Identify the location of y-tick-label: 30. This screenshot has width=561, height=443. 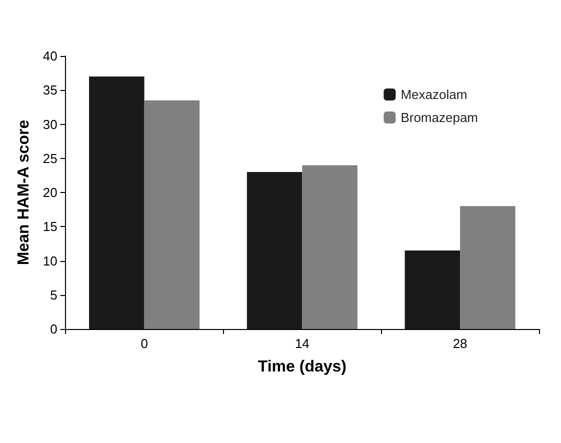
(50, 124).